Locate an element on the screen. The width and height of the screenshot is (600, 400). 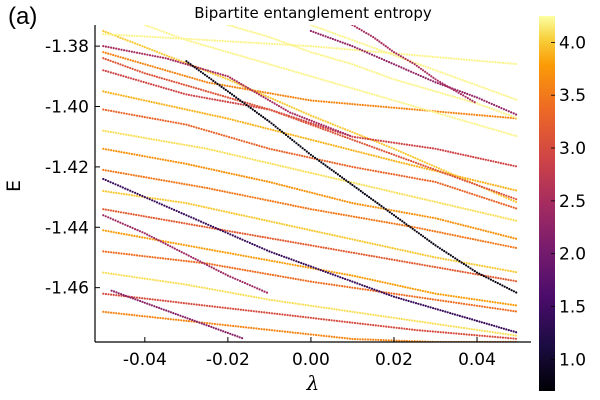
panel-label: (a) is located at coordinates (22, 16).